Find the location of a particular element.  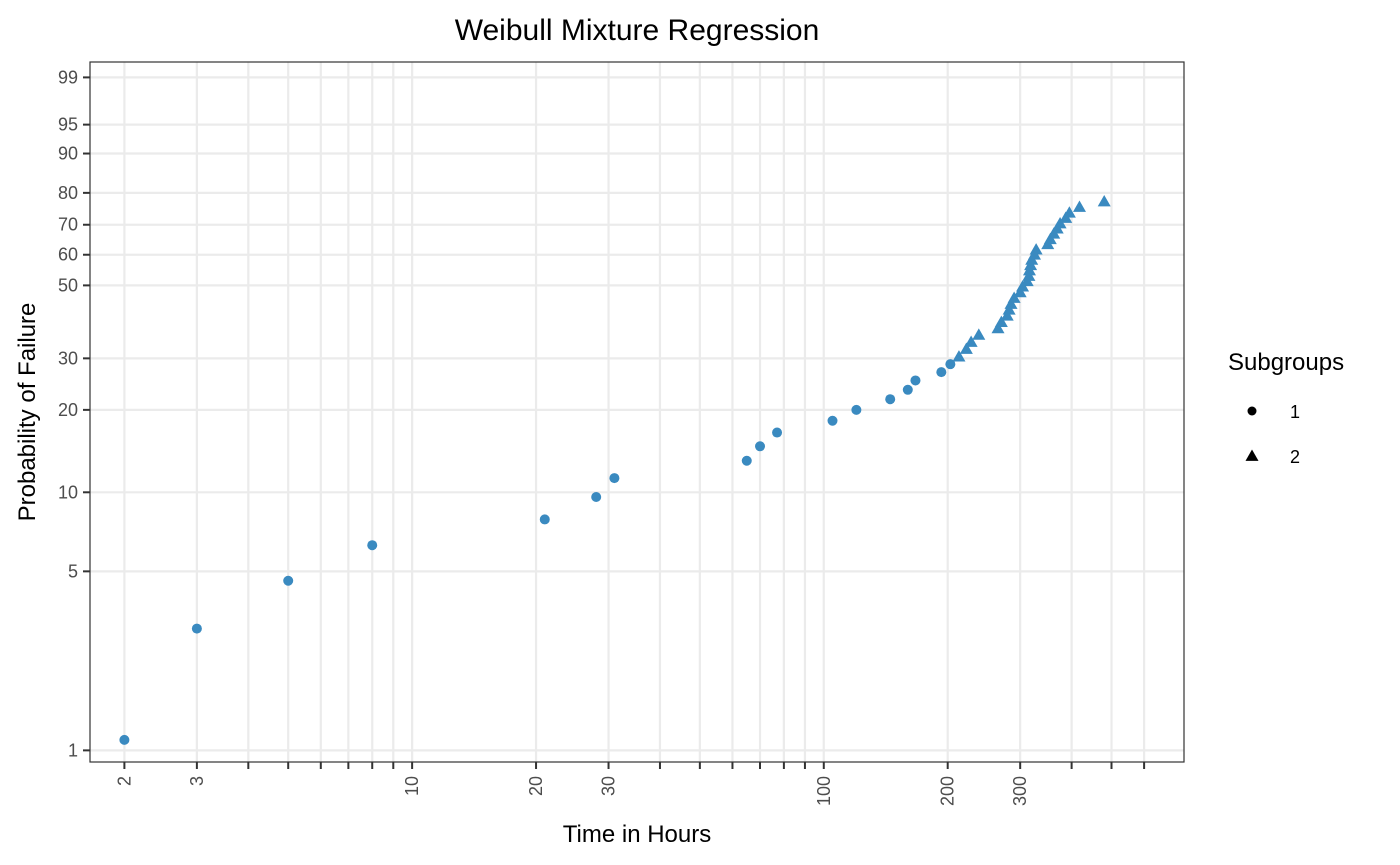

x-tick-label: 3 is located at coordinates (197, 781).